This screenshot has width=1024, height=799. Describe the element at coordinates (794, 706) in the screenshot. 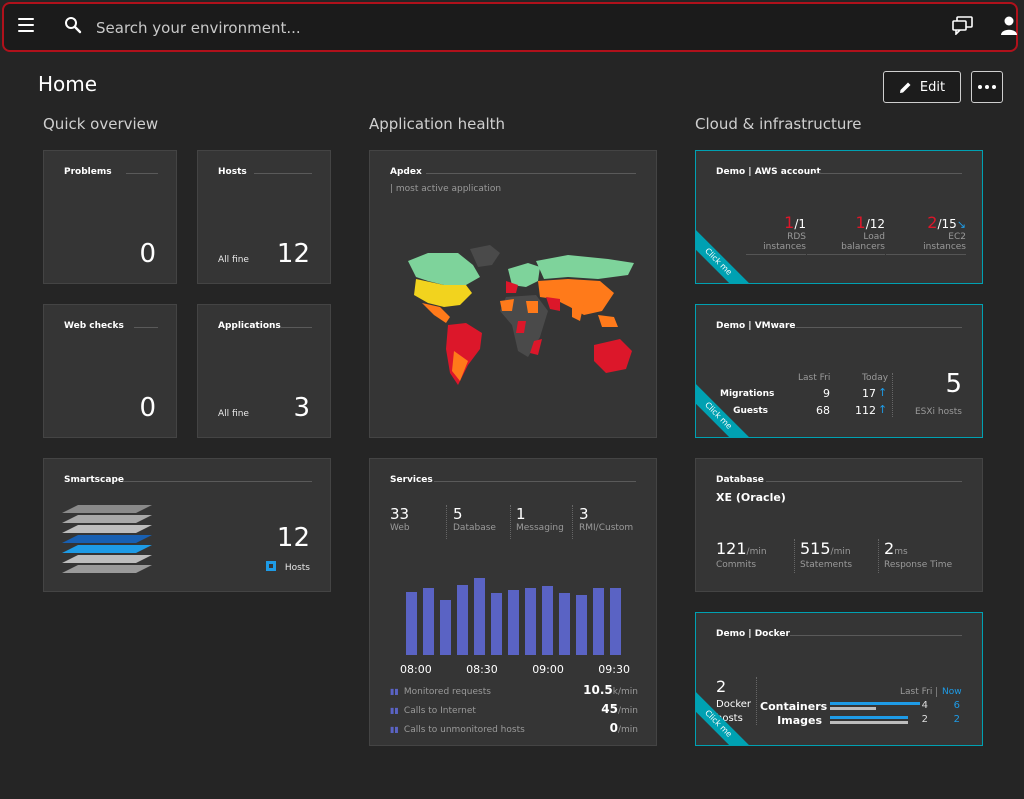

I see `docker-containers-label: Containers` at that location.